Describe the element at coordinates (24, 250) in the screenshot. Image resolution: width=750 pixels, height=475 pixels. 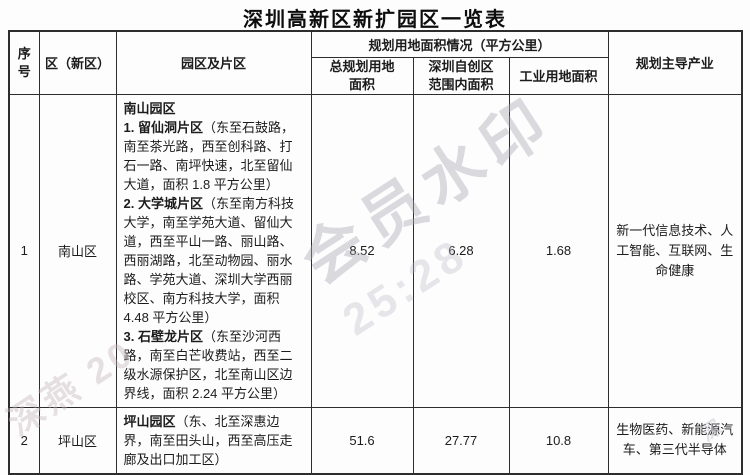
I see `cell-no: 1` at that location.